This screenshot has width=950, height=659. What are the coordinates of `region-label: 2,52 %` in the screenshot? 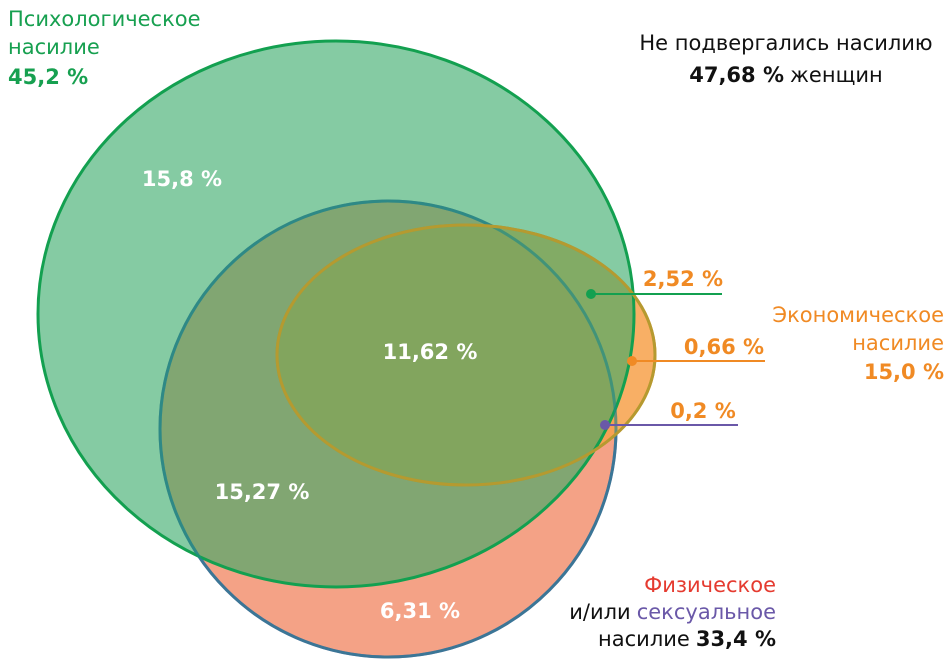 It's located at (683, 279).